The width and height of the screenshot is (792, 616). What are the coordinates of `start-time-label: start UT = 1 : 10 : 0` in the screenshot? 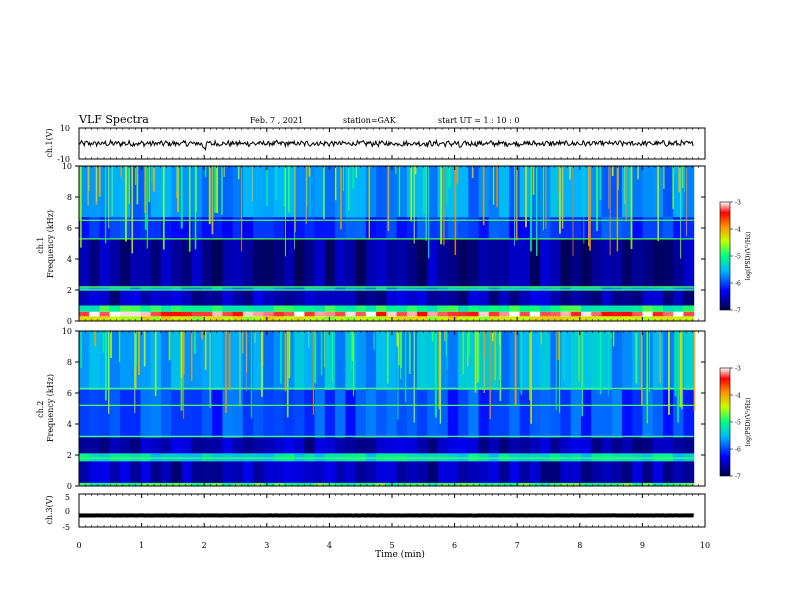 It's located at (478, 120).